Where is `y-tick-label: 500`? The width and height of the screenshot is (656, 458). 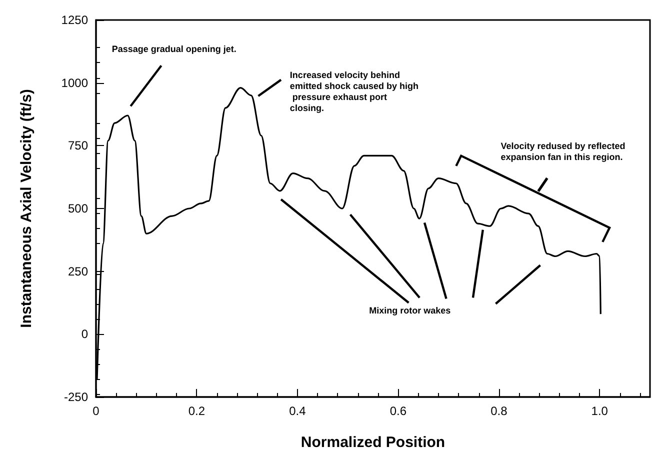
y-tick-label: 500 is located at coordinates (78, 209).